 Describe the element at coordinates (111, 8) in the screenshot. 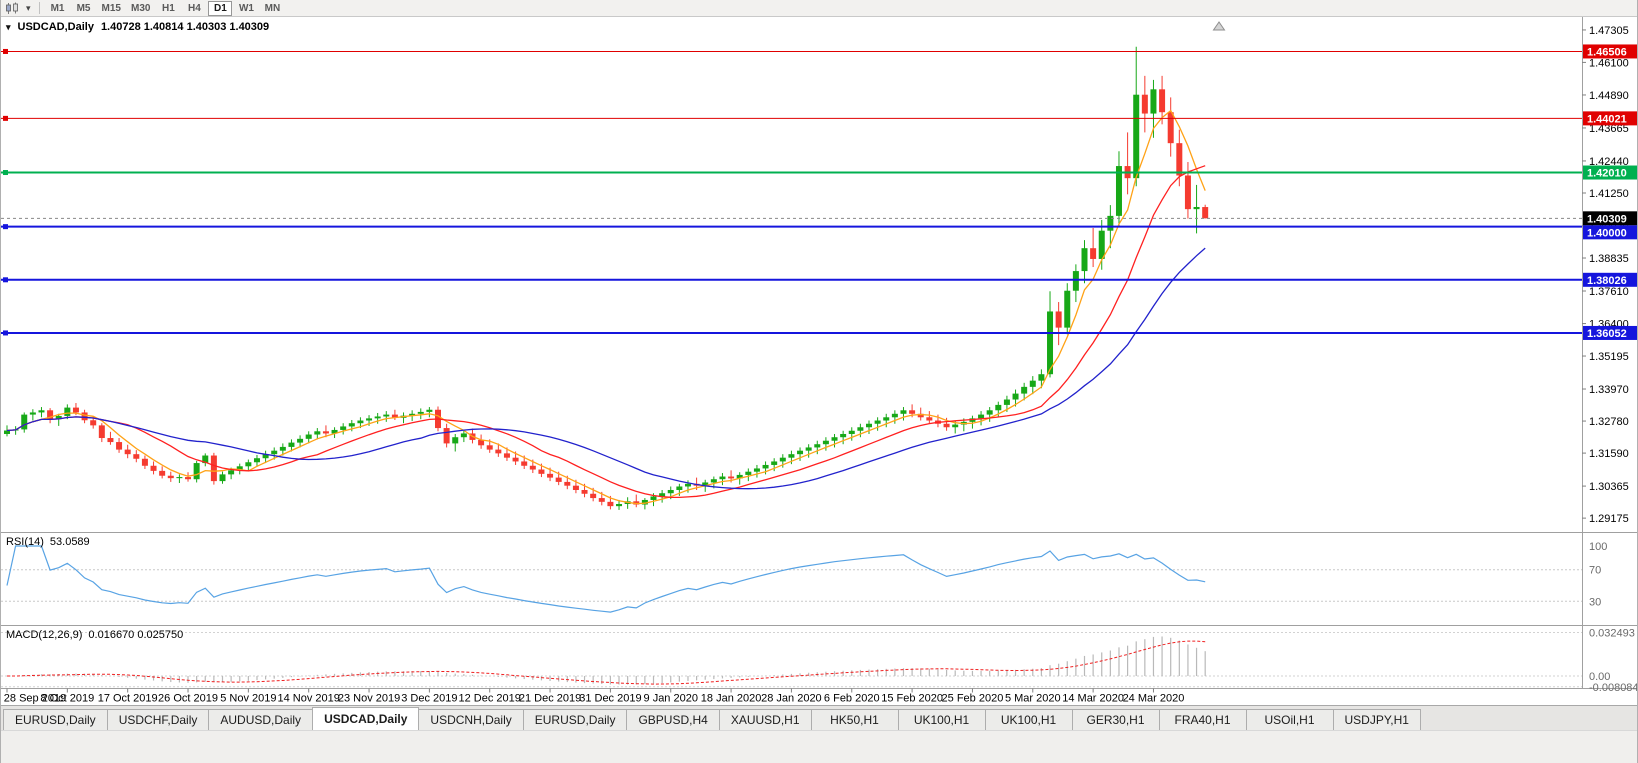

I see `timeframe-button-m15: M15` at that location.